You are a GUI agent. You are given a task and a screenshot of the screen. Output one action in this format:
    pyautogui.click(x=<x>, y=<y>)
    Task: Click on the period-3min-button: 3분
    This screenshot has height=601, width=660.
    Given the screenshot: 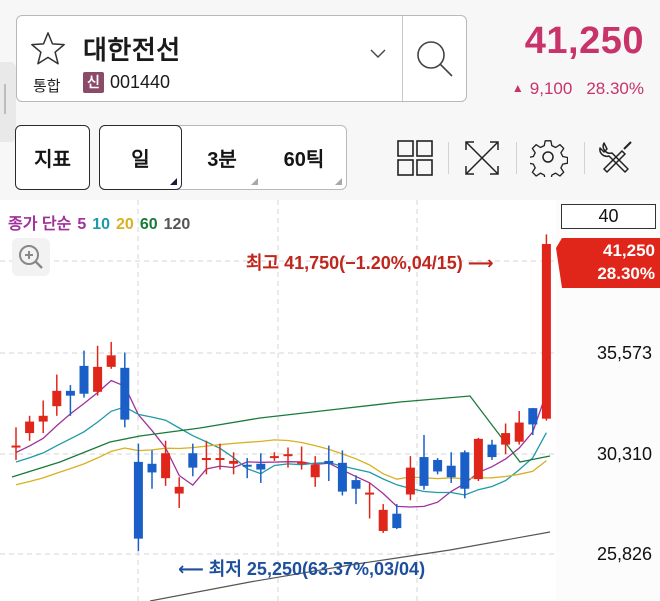 What is the action you would take?
    pyautogui.click(x=222, y=157)
    